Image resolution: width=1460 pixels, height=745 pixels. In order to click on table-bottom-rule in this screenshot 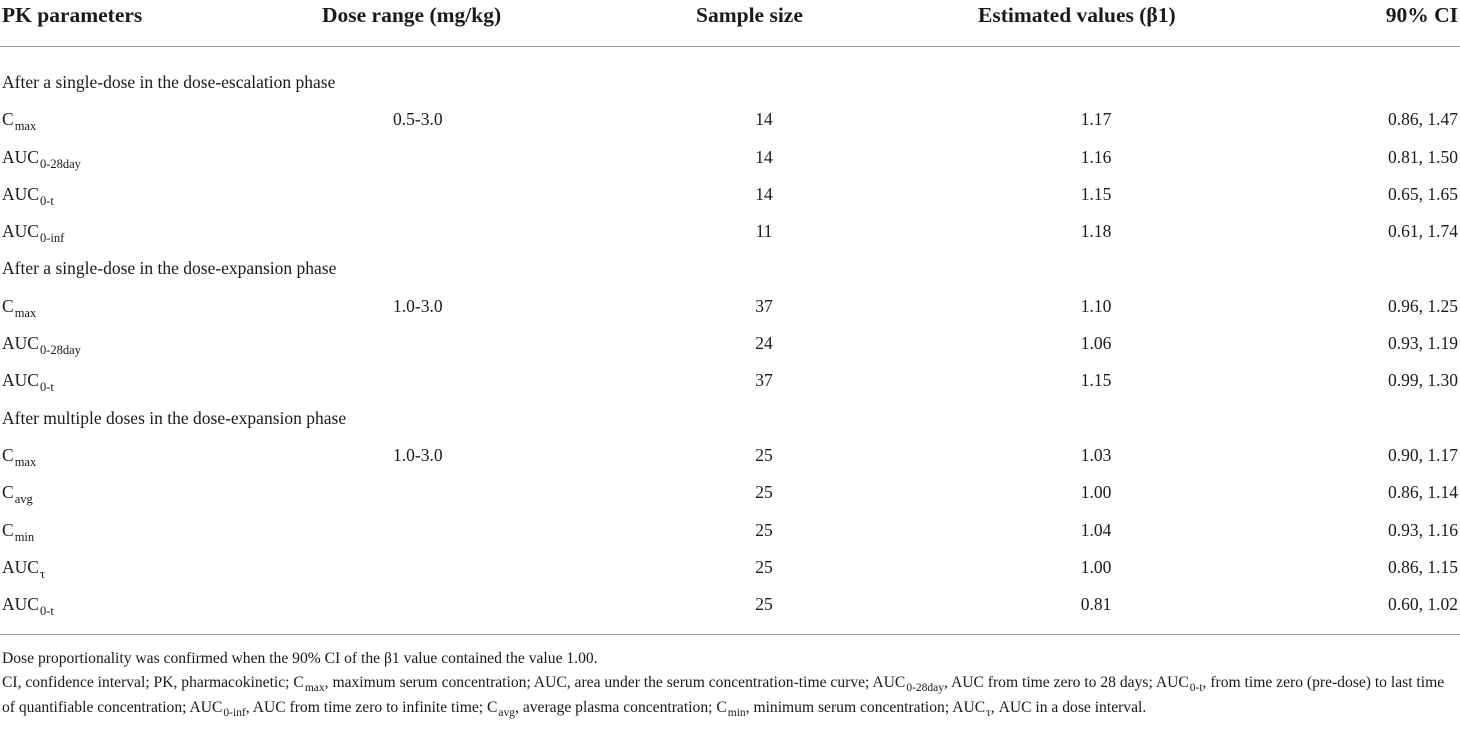, I will do `click(730, 634)`.